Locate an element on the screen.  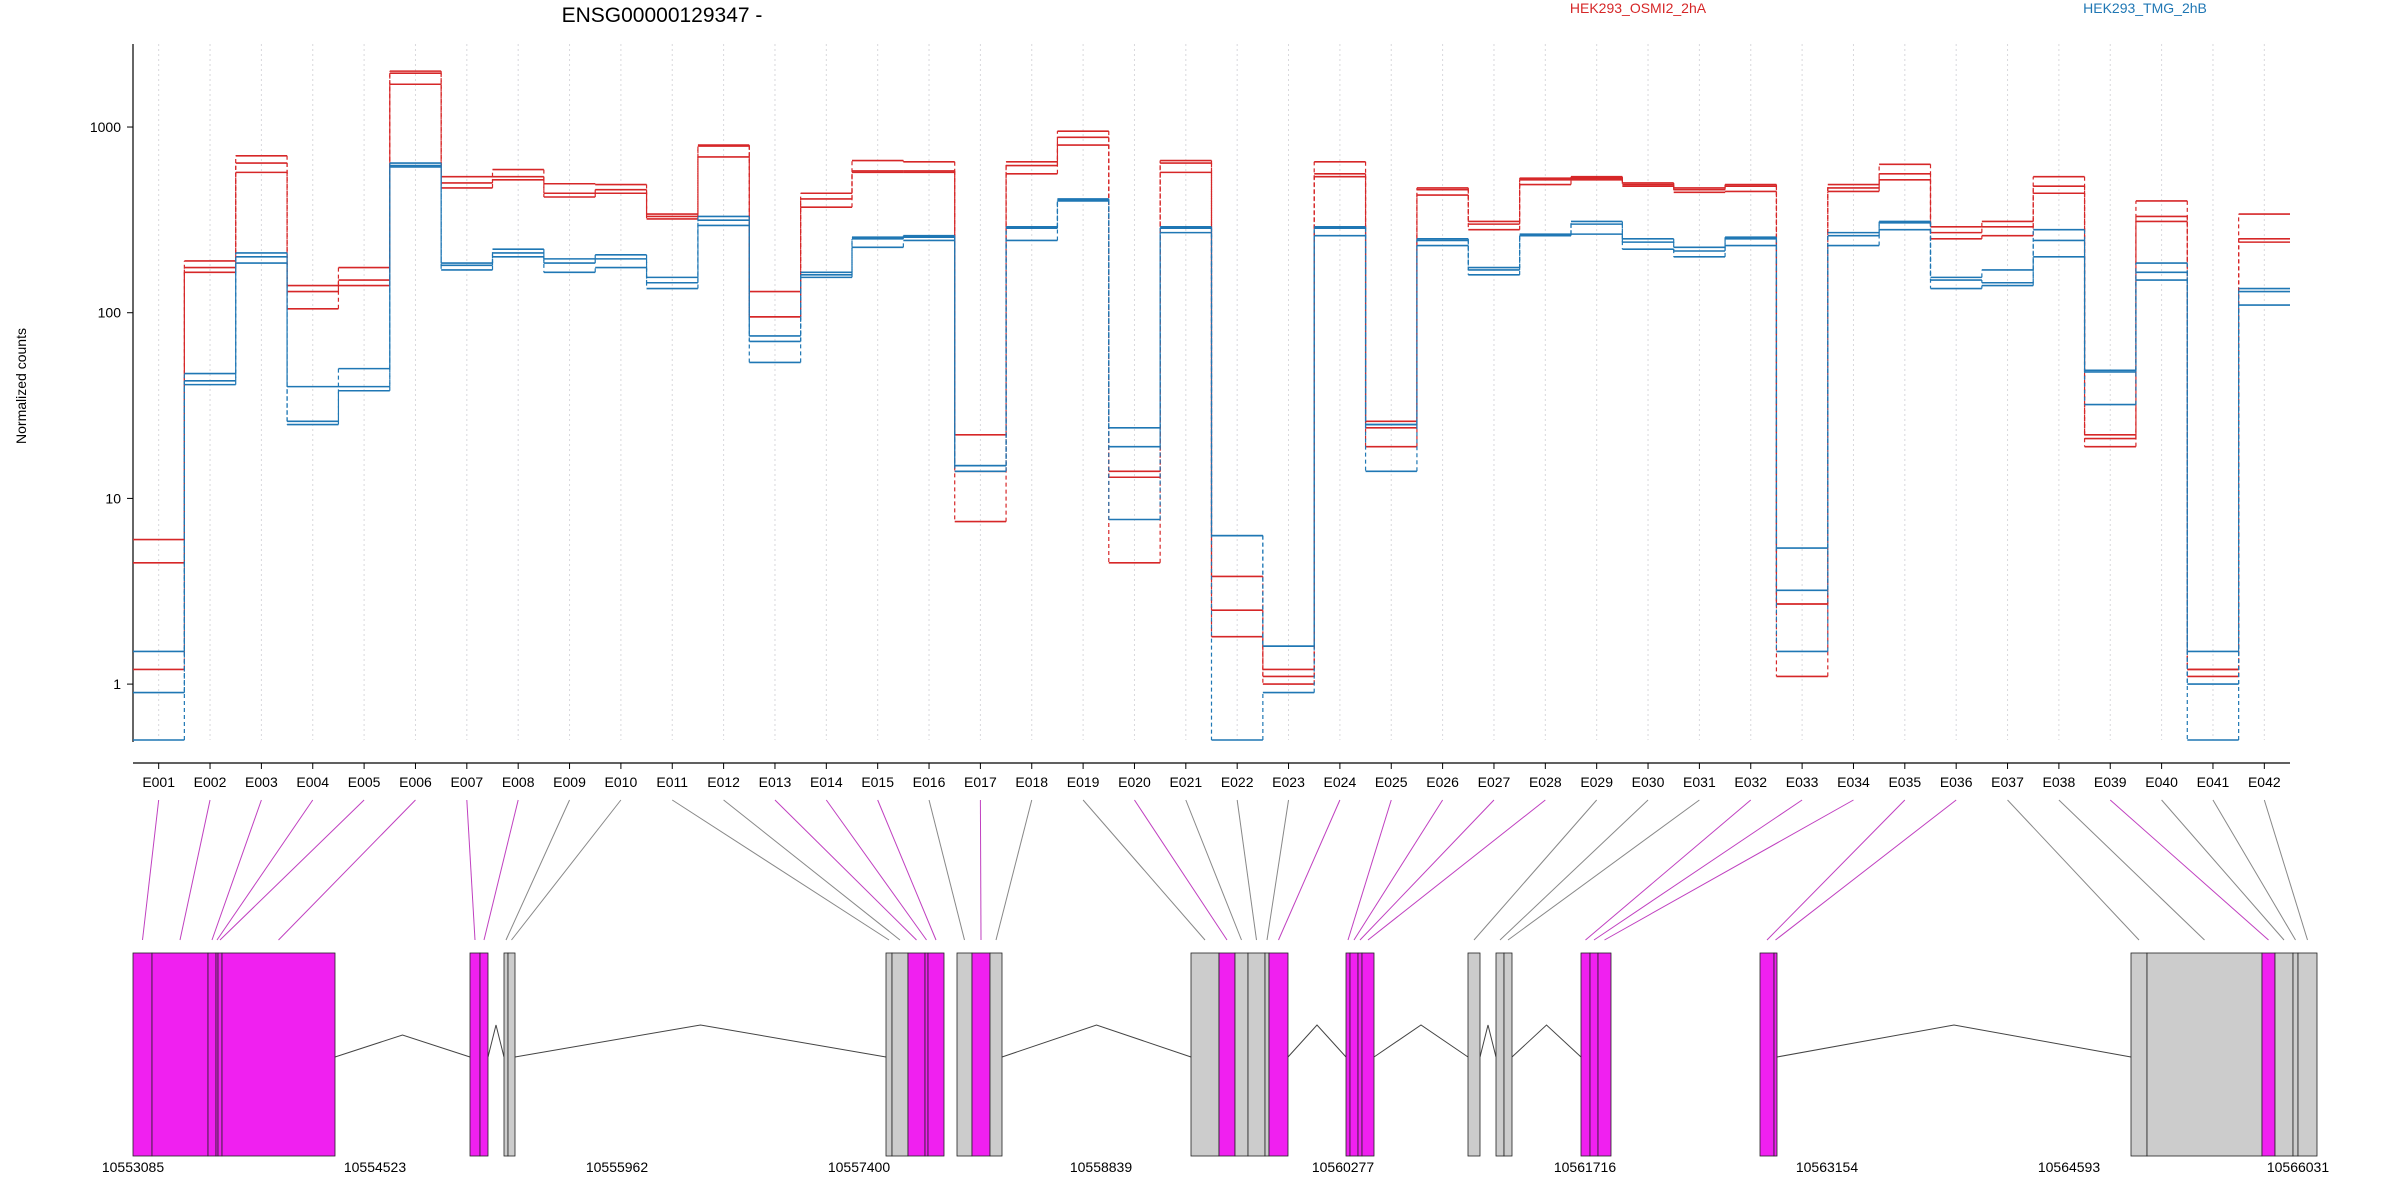
x-tick-label: E011 is located at coordinates (672, 782).